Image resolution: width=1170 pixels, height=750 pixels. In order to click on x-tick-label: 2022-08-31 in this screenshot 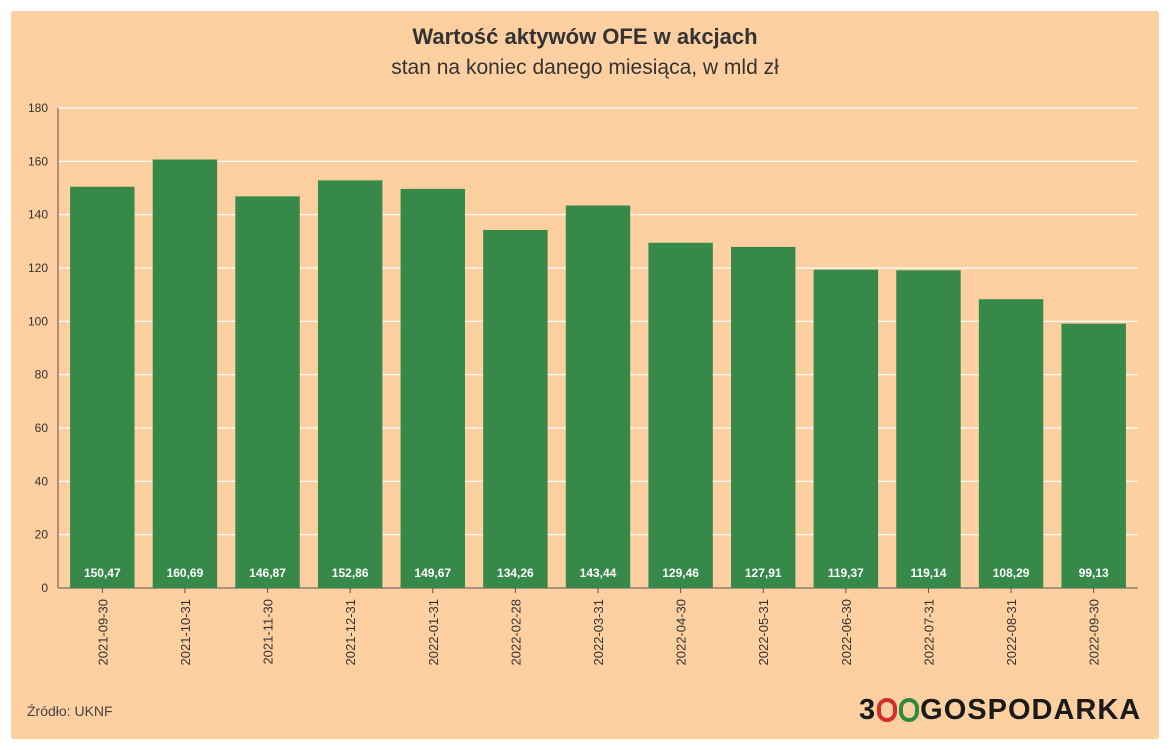, I will do `click(1011, 632)`.